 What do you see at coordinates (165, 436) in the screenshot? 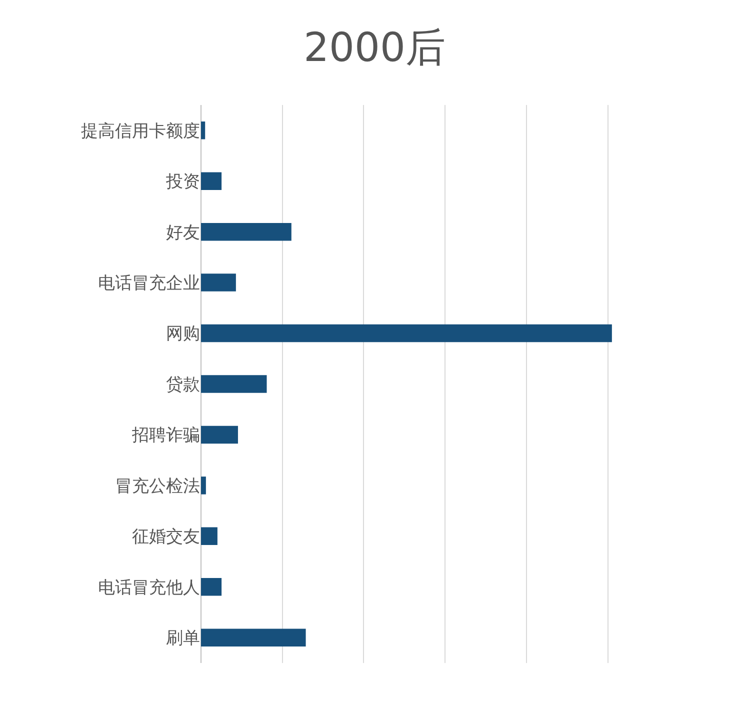
I see `y-tick-label: 招聘诈骗` at bounding box center [165, 436].